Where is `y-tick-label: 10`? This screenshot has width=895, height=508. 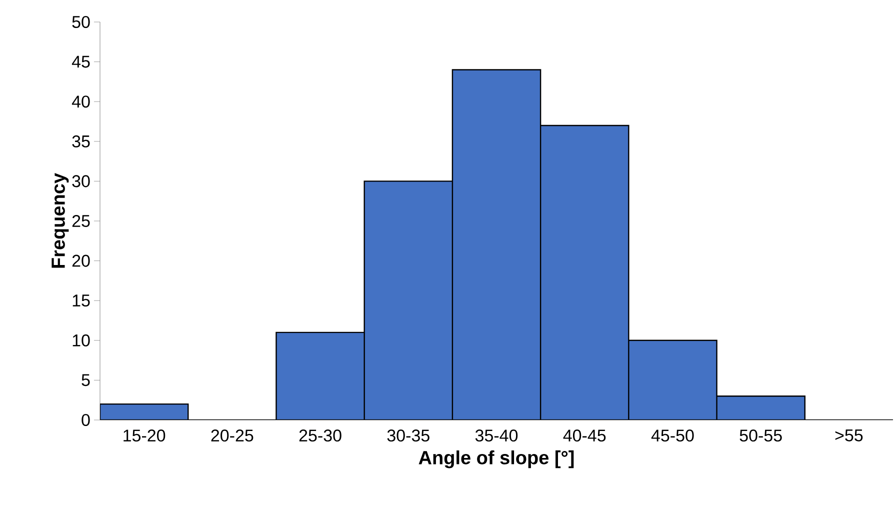 y-tick-label: 10 is located at coordinates (81, 340).